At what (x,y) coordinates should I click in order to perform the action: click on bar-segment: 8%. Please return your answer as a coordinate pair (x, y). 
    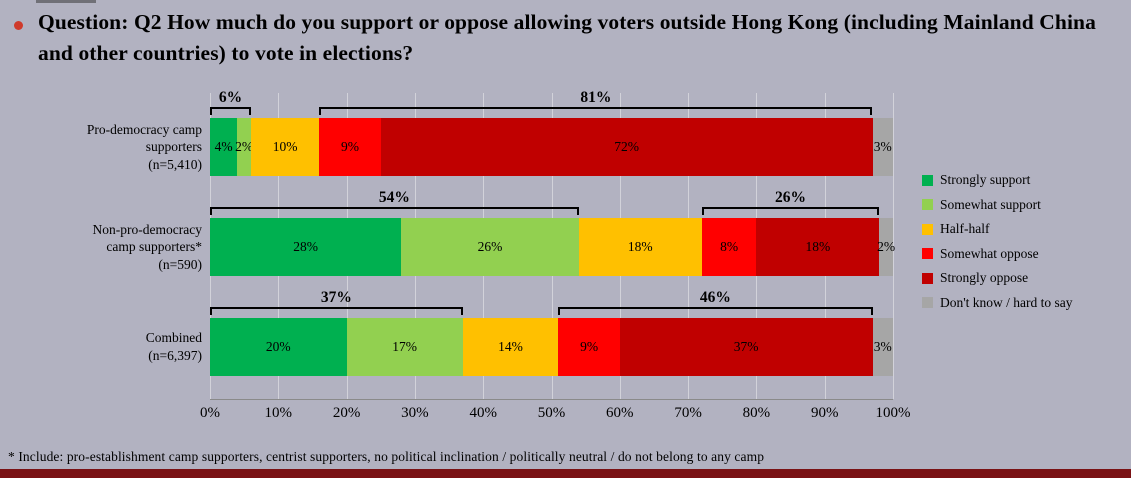
    Looking at the image, I should click on (729, 247).